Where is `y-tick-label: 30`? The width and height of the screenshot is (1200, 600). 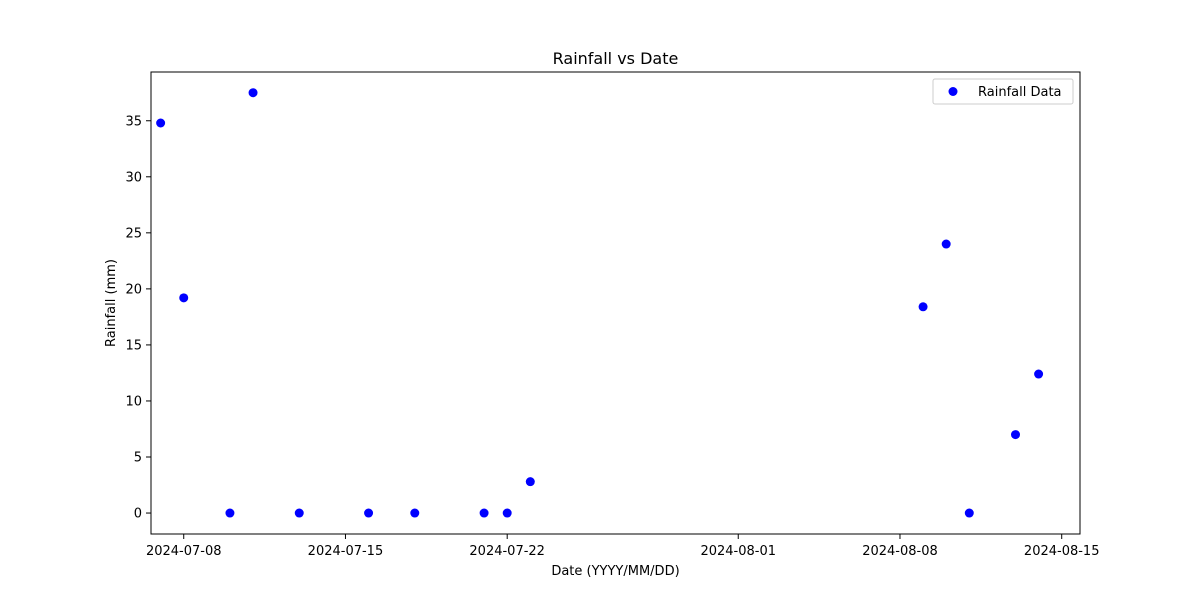
y-tick-label: 30 is located at coordinates (133, 177).